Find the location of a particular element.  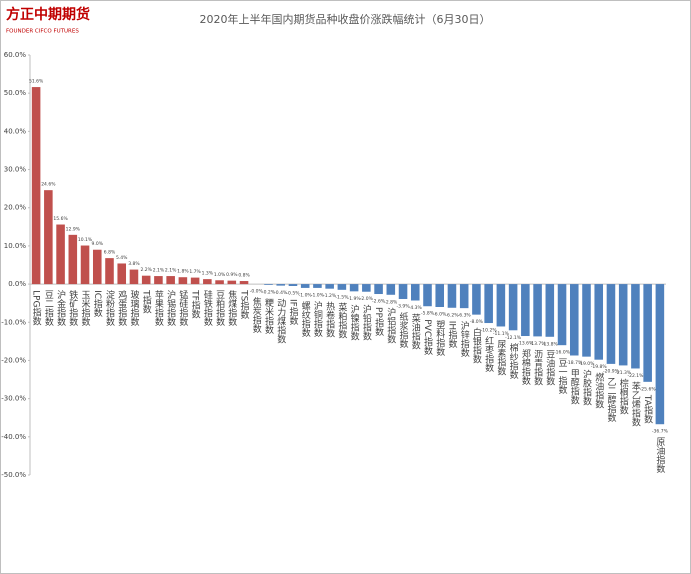

x-tick-label: 沪铜指数 is located at coordinates (317, 319).